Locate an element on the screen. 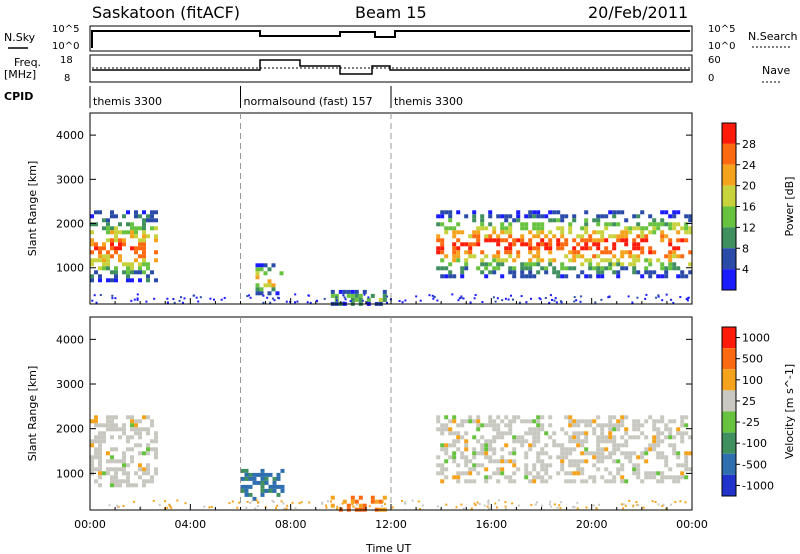 This screenshot has width=800, height=554. freq-trace is located at coordinates (391, 67).